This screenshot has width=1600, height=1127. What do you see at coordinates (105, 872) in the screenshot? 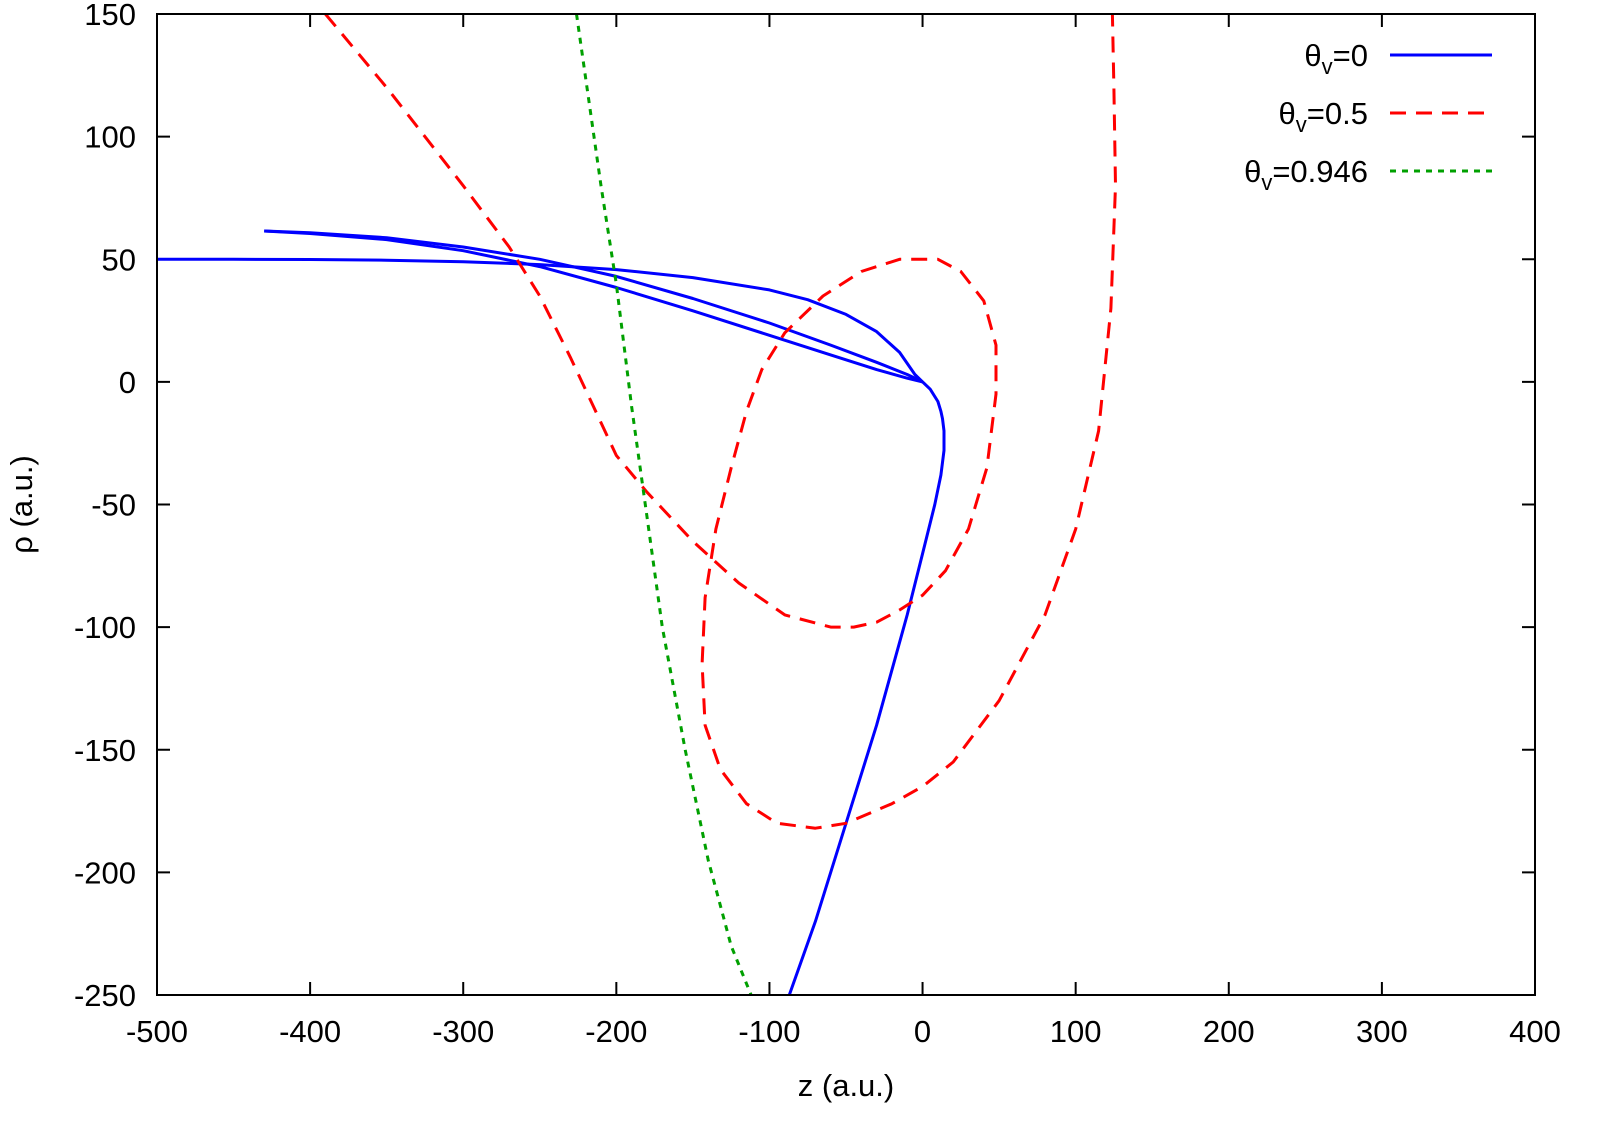
I see `y-tick-label: -200` at bounding box center [105, 872].